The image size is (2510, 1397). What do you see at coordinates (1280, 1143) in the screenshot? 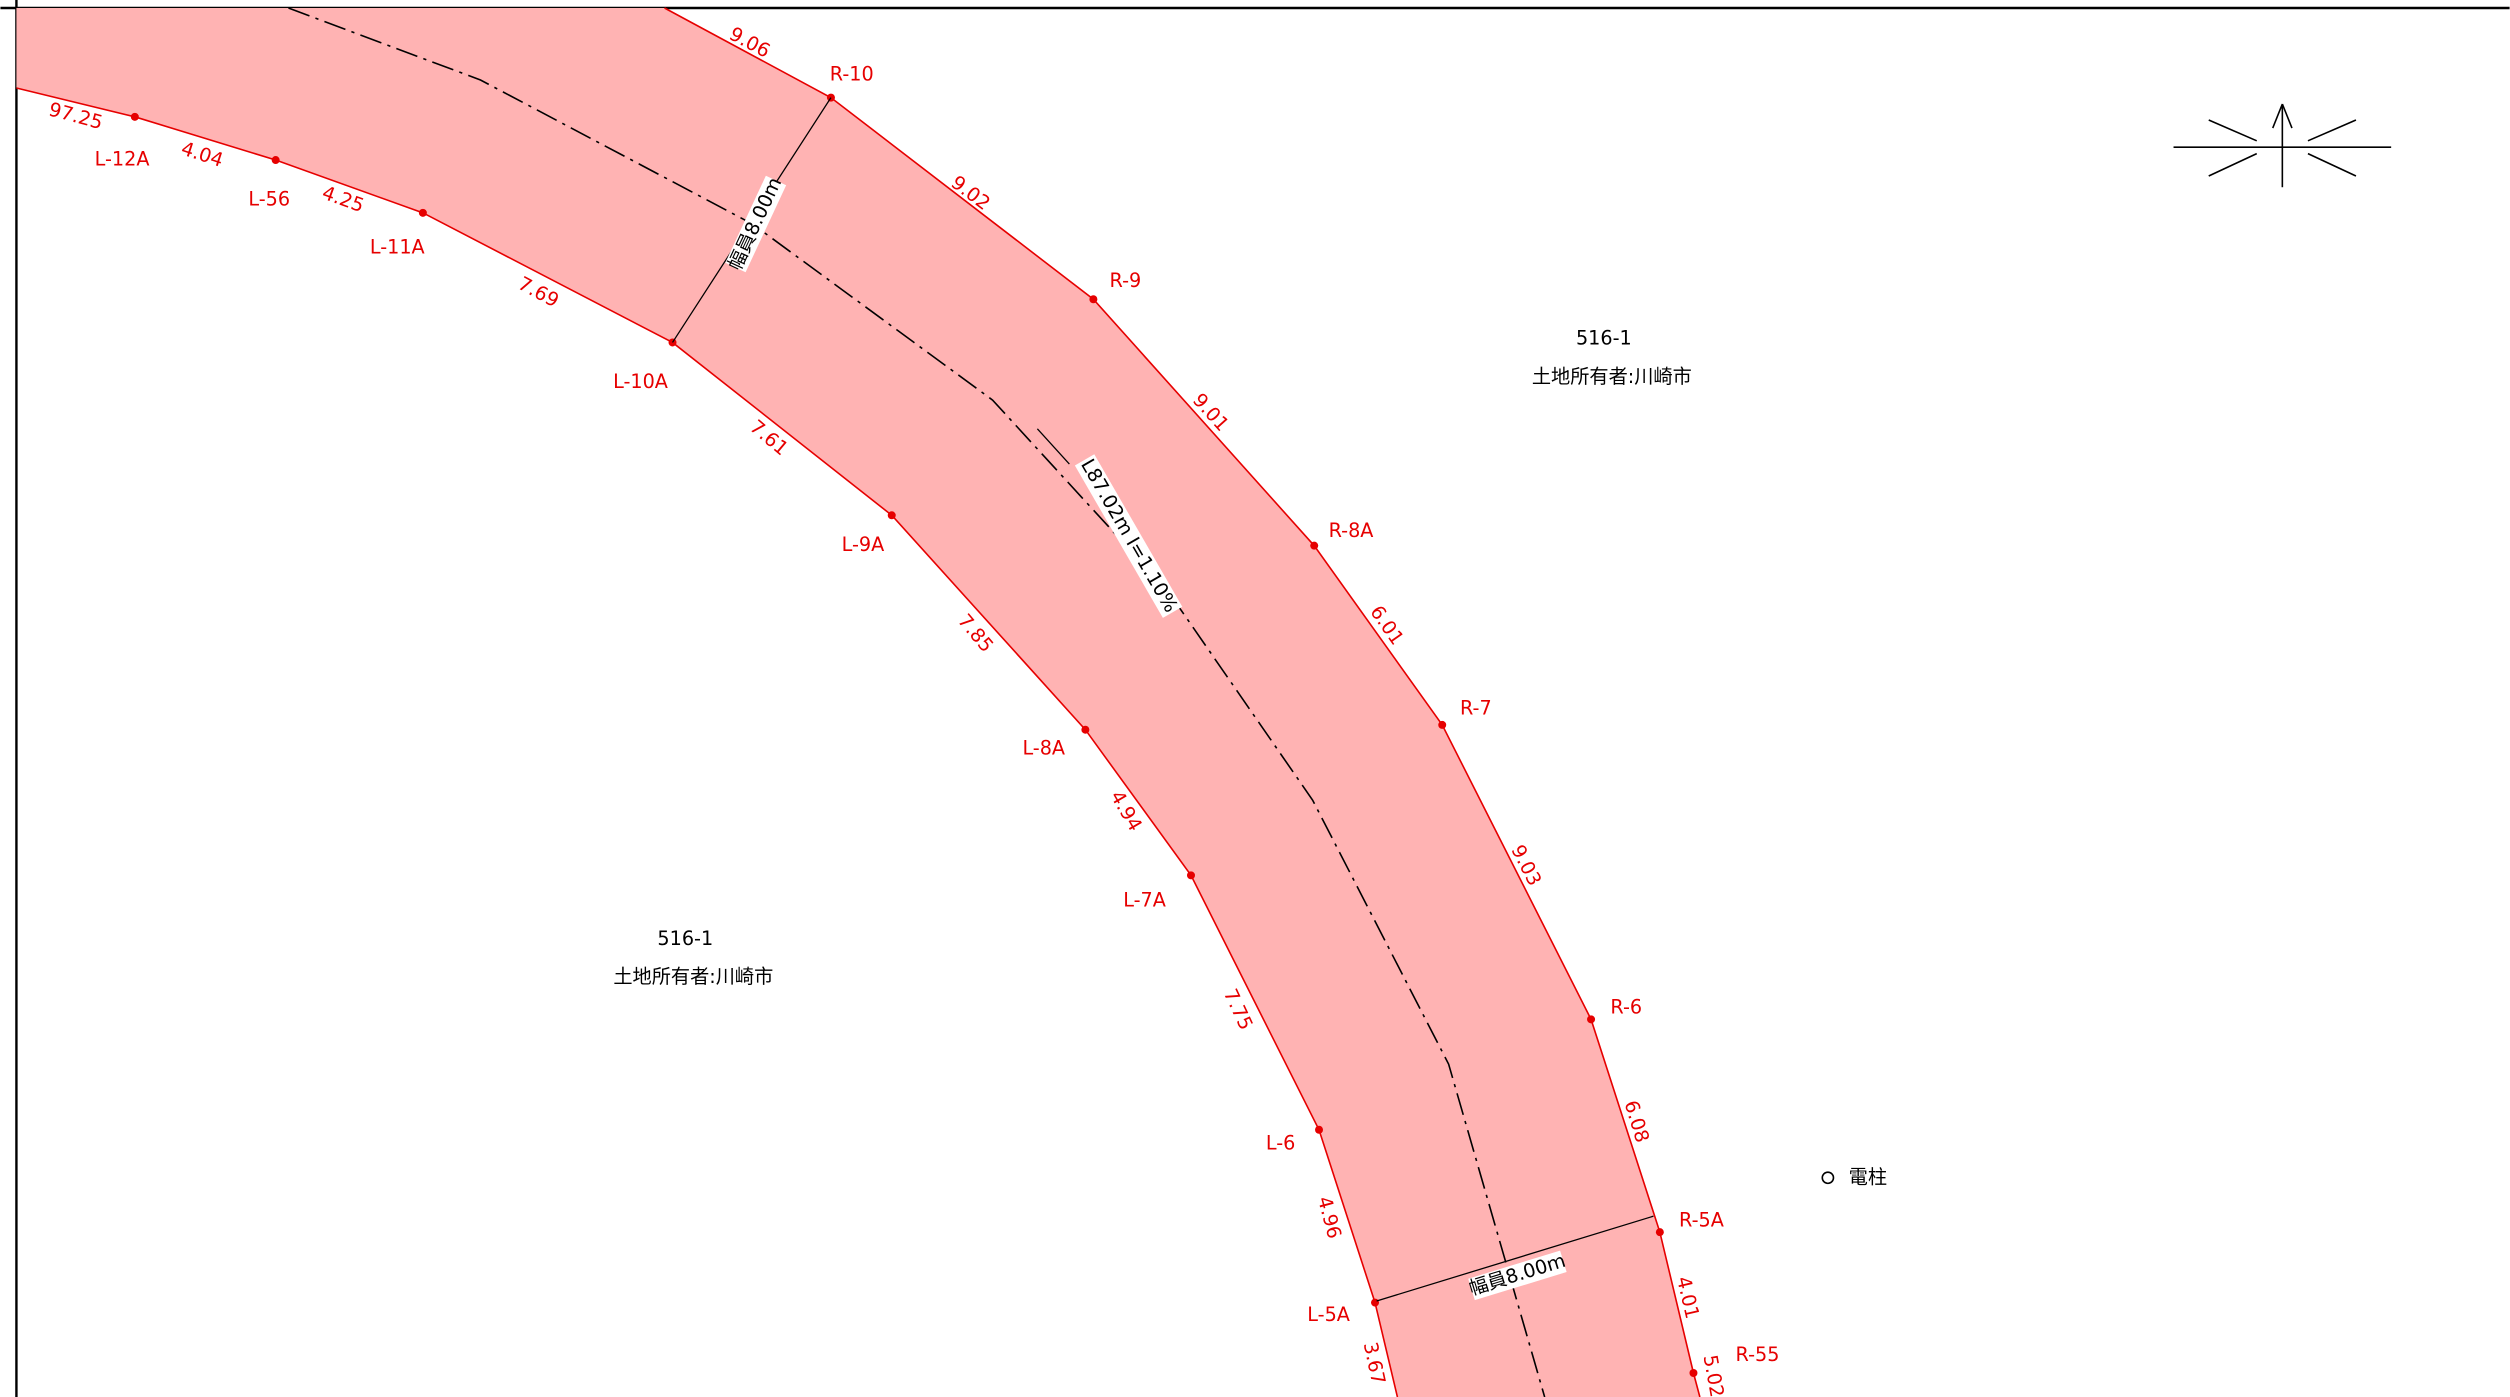
I see `point-label: L-6` at bounding box center [1280, 1143].